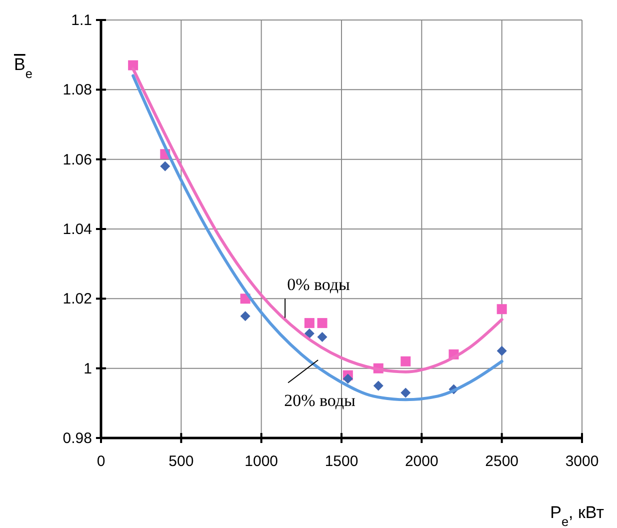  Describe the element at coordinates (23, 67) in the screenshot. I see `y-axis-title: B$_{e}$` at that location.